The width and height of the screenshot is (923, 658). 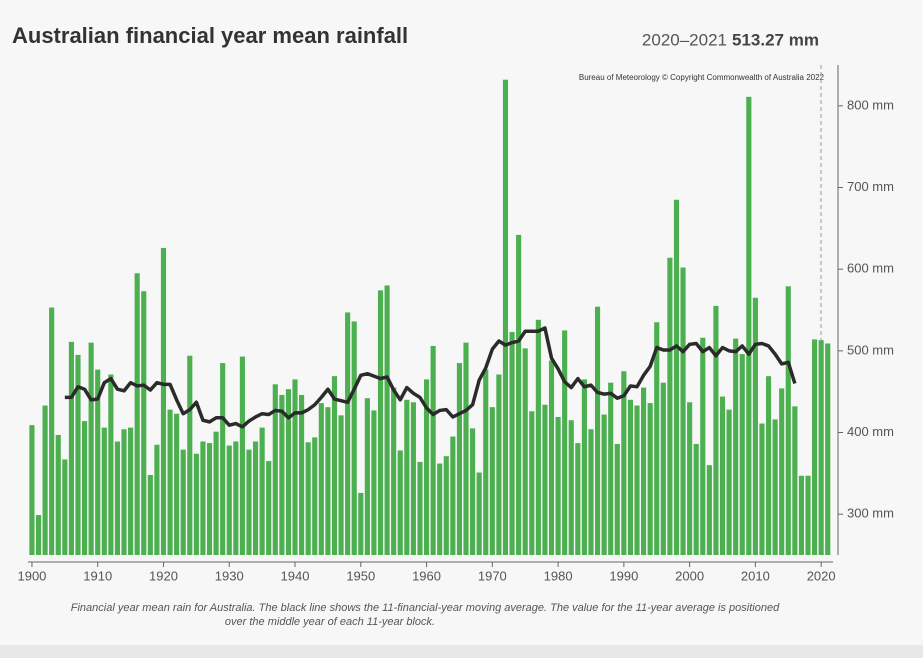 What do you see at coordinates (870, 104) in the screenshot?
I see `y-tick-label: 800 mm` at bounding box center [870, 104].